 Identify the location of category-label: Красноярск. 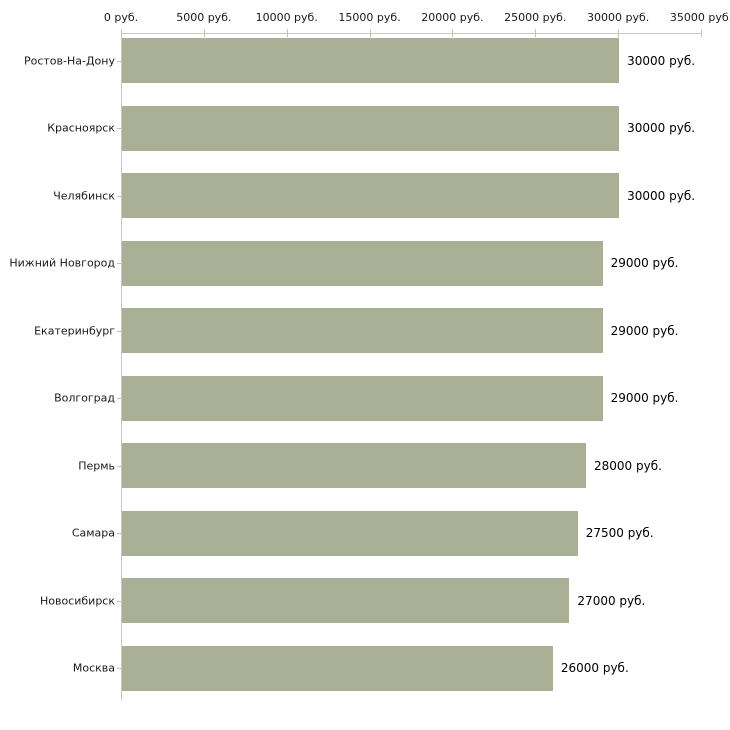
(81, 128).